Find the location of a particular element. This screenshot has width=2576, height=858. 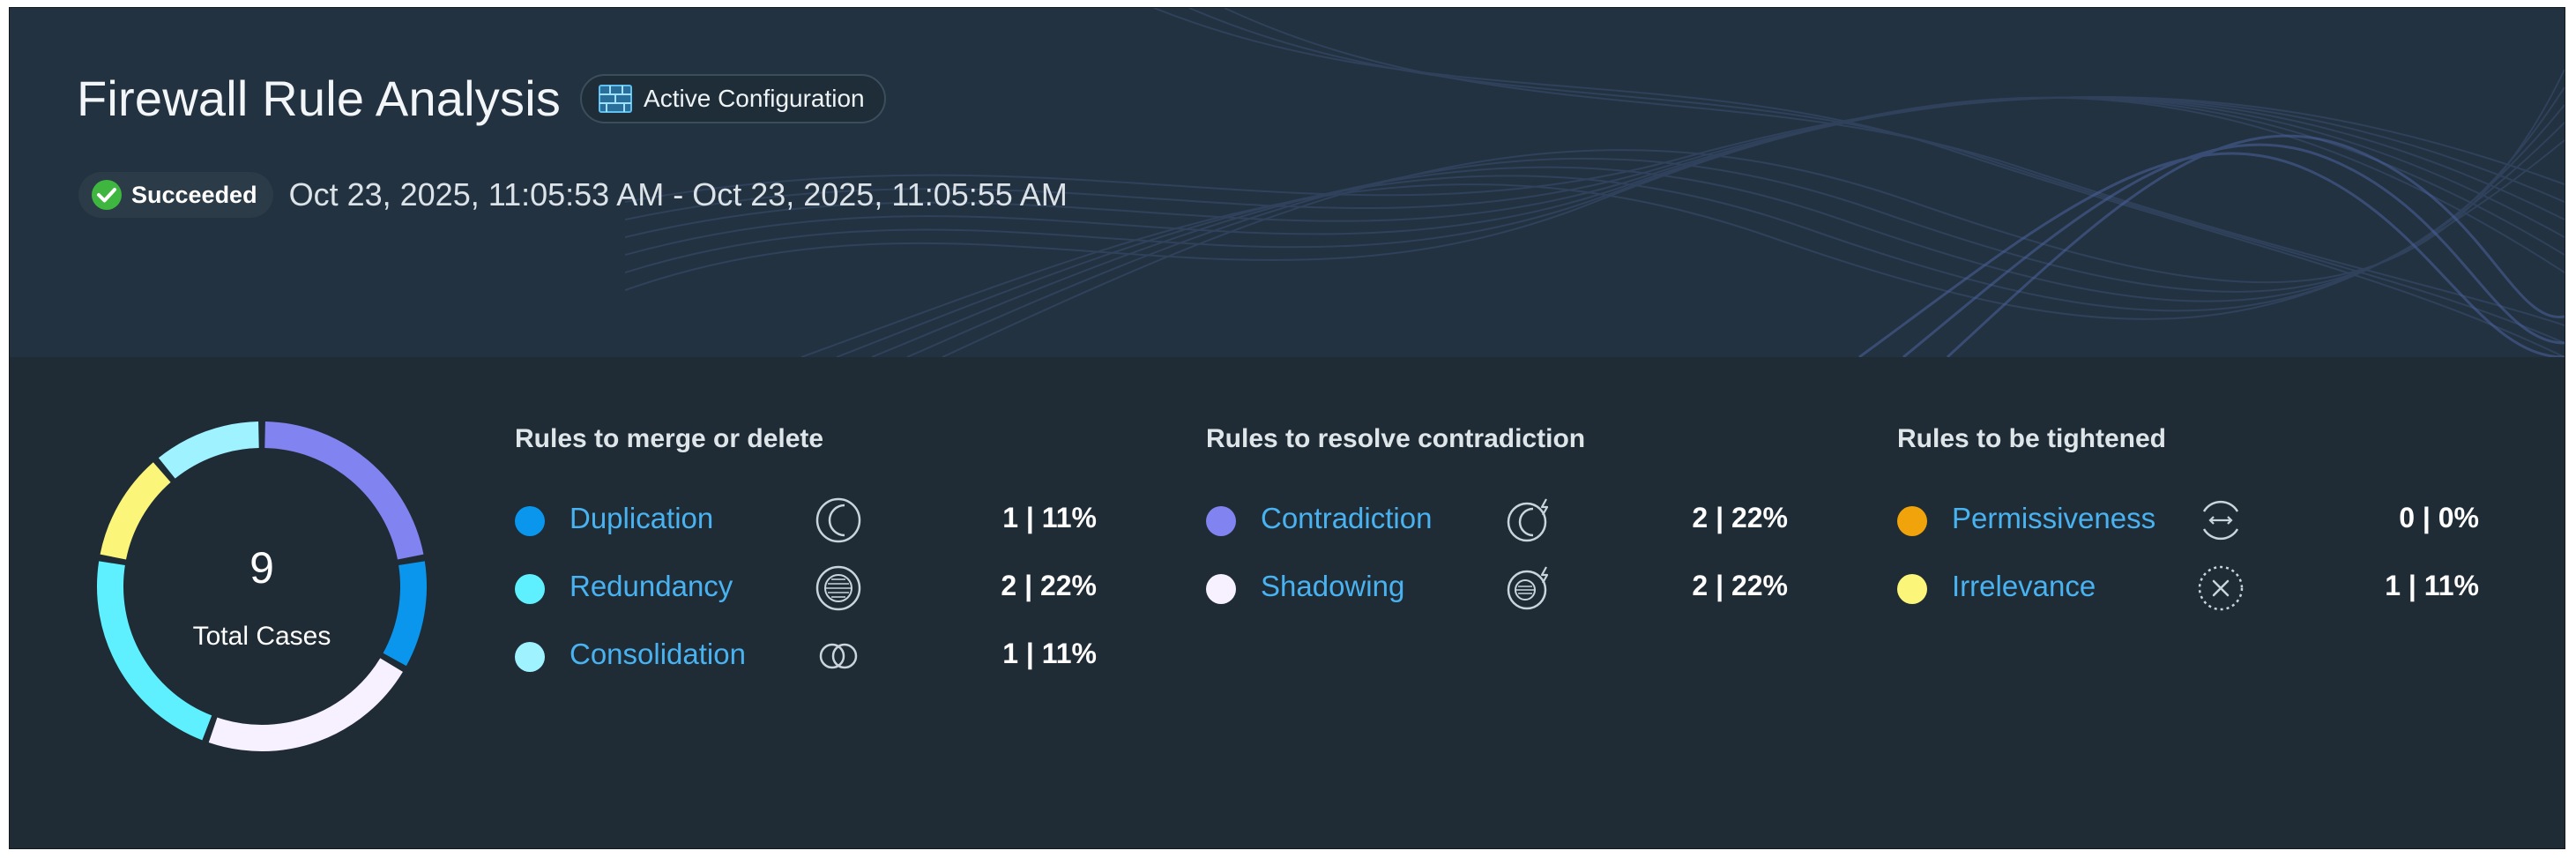

list-item-contradiction: Contradiction 2 | 22% is located at coordinates (1515, 519).